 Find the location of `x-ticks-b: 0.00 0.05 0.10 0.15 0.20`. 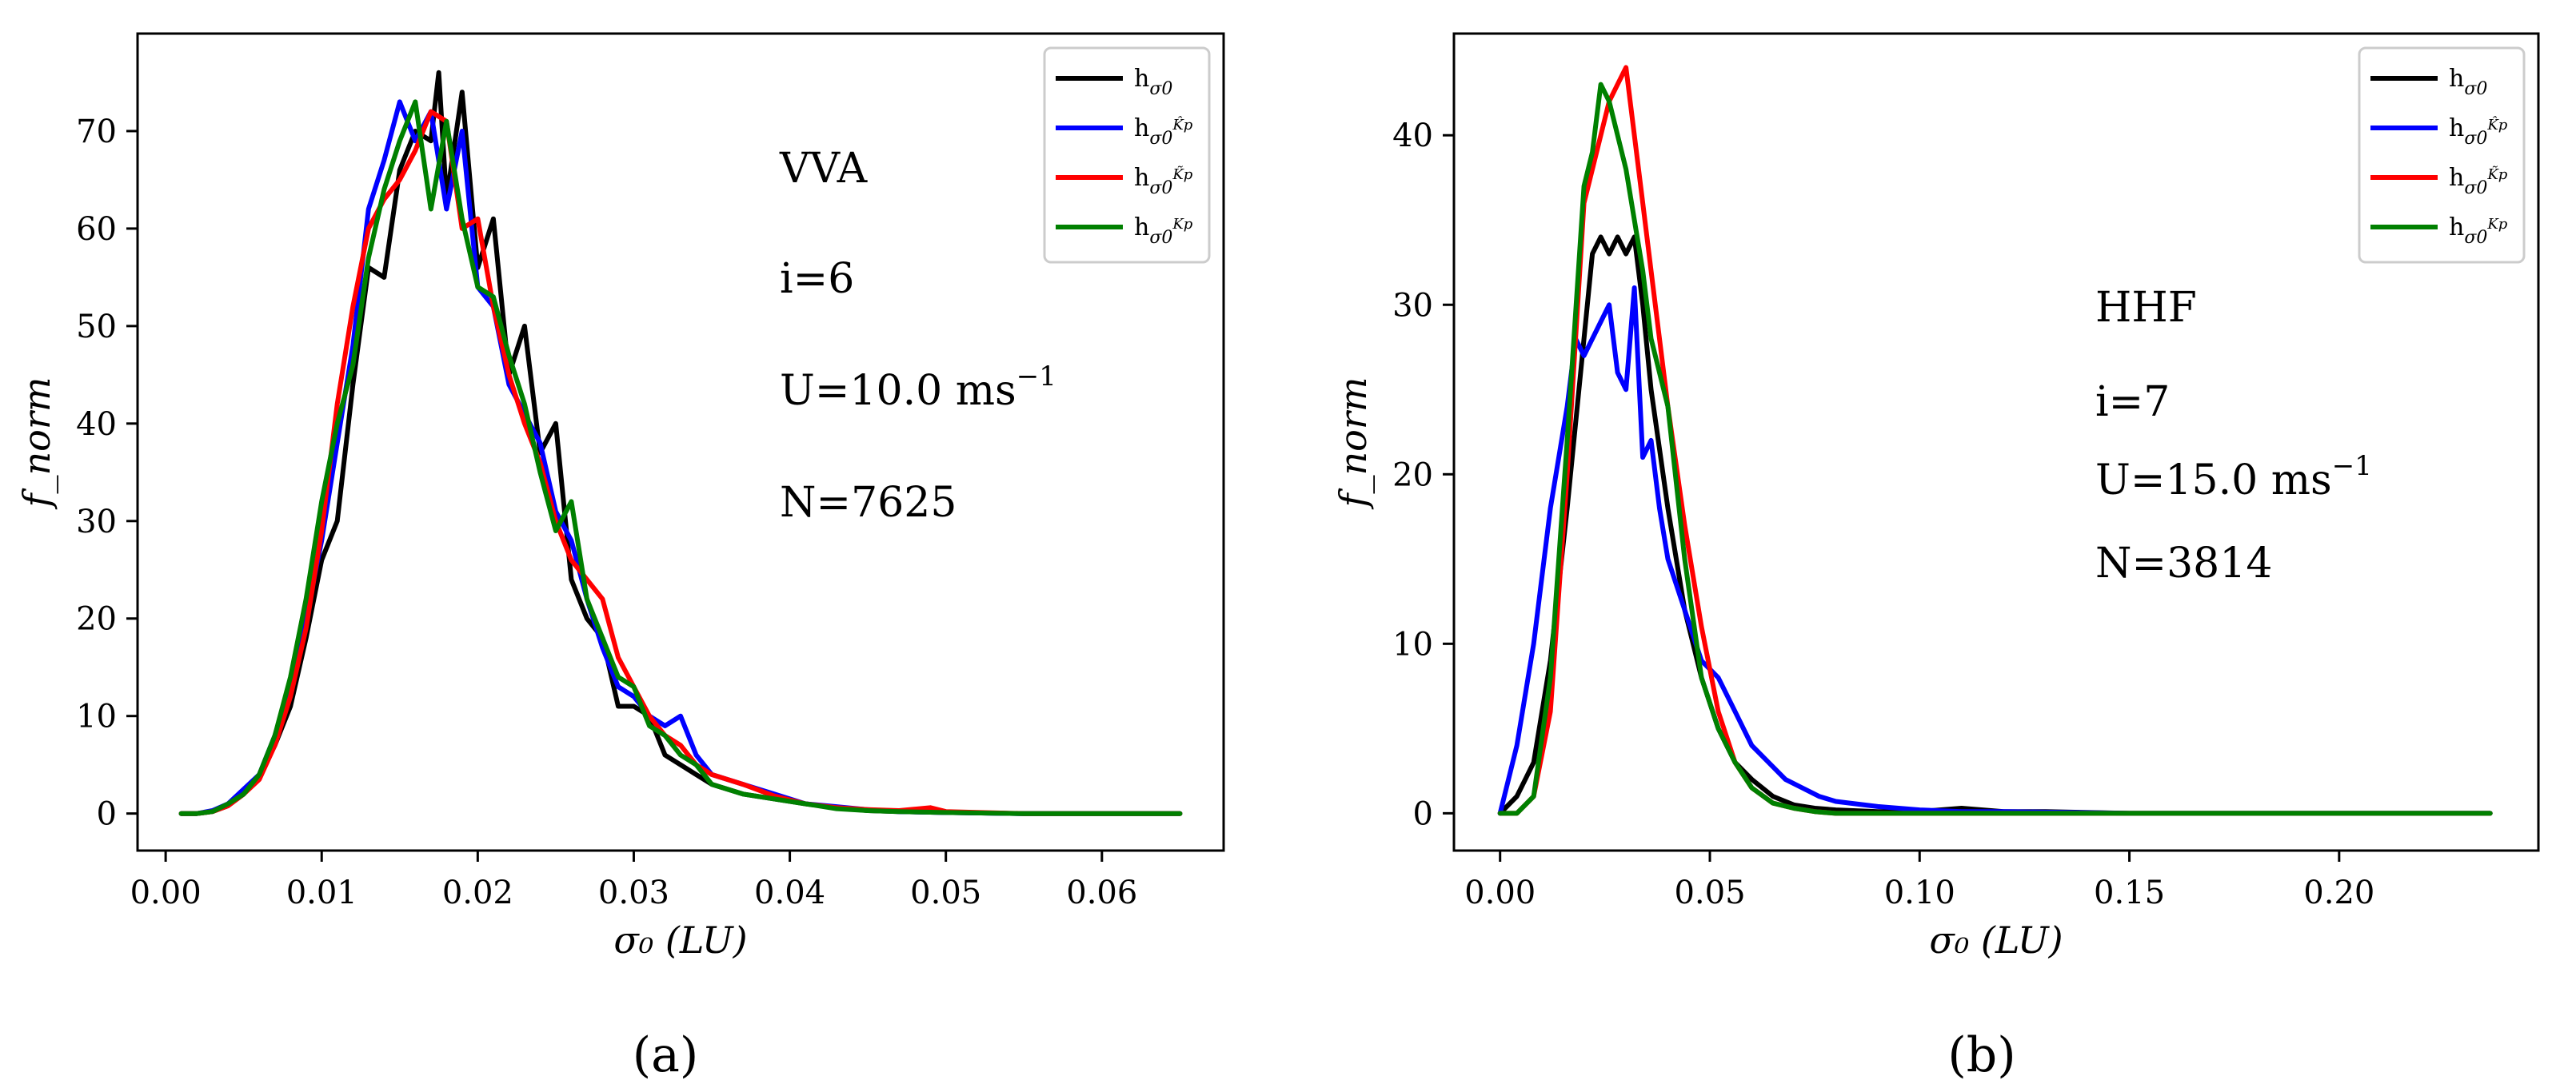

x-ticks-b: 0.00 0.05 0.10 0.15 0.20 is located at coordinates (1919, 881).